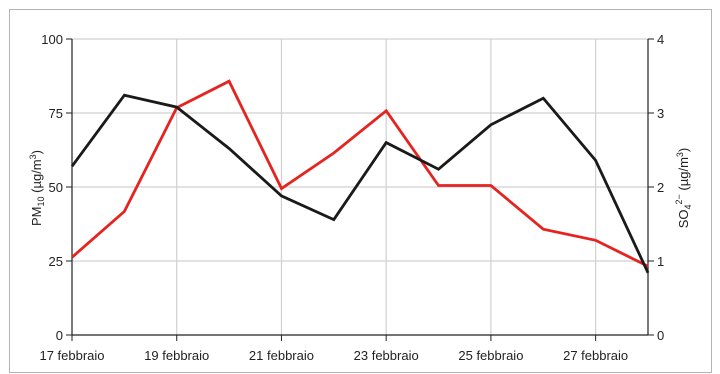 The image size is (720, 374). What do you see at coordinates (660, 261) in the screenshot?
I see `y-right-tick-label: 1` at bounding box center [660, 261].